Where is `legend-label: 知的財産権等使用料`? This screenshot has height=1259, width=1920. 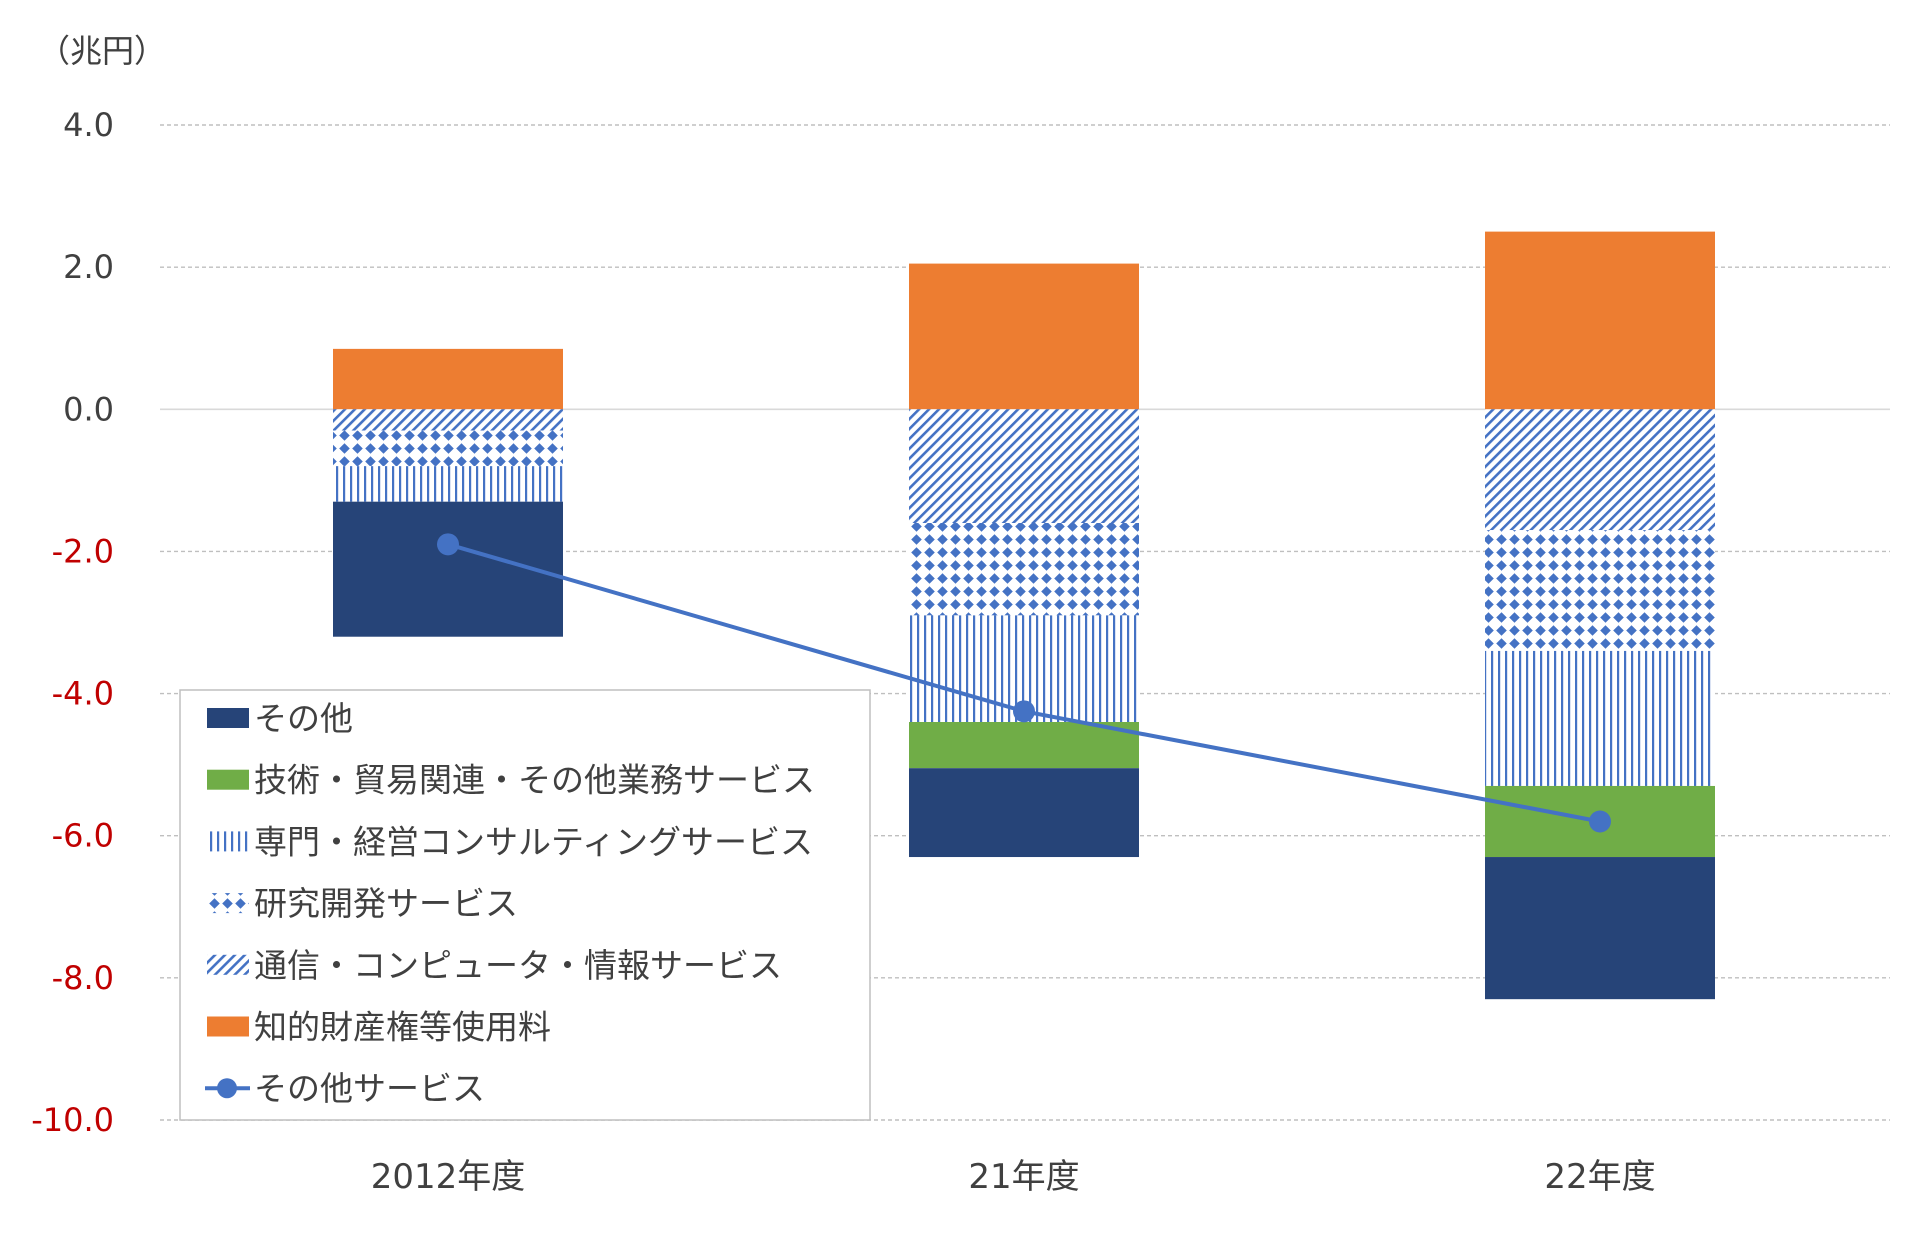 legend-label: 知的財産権等使用料 is located at coordinates (402, 1027).